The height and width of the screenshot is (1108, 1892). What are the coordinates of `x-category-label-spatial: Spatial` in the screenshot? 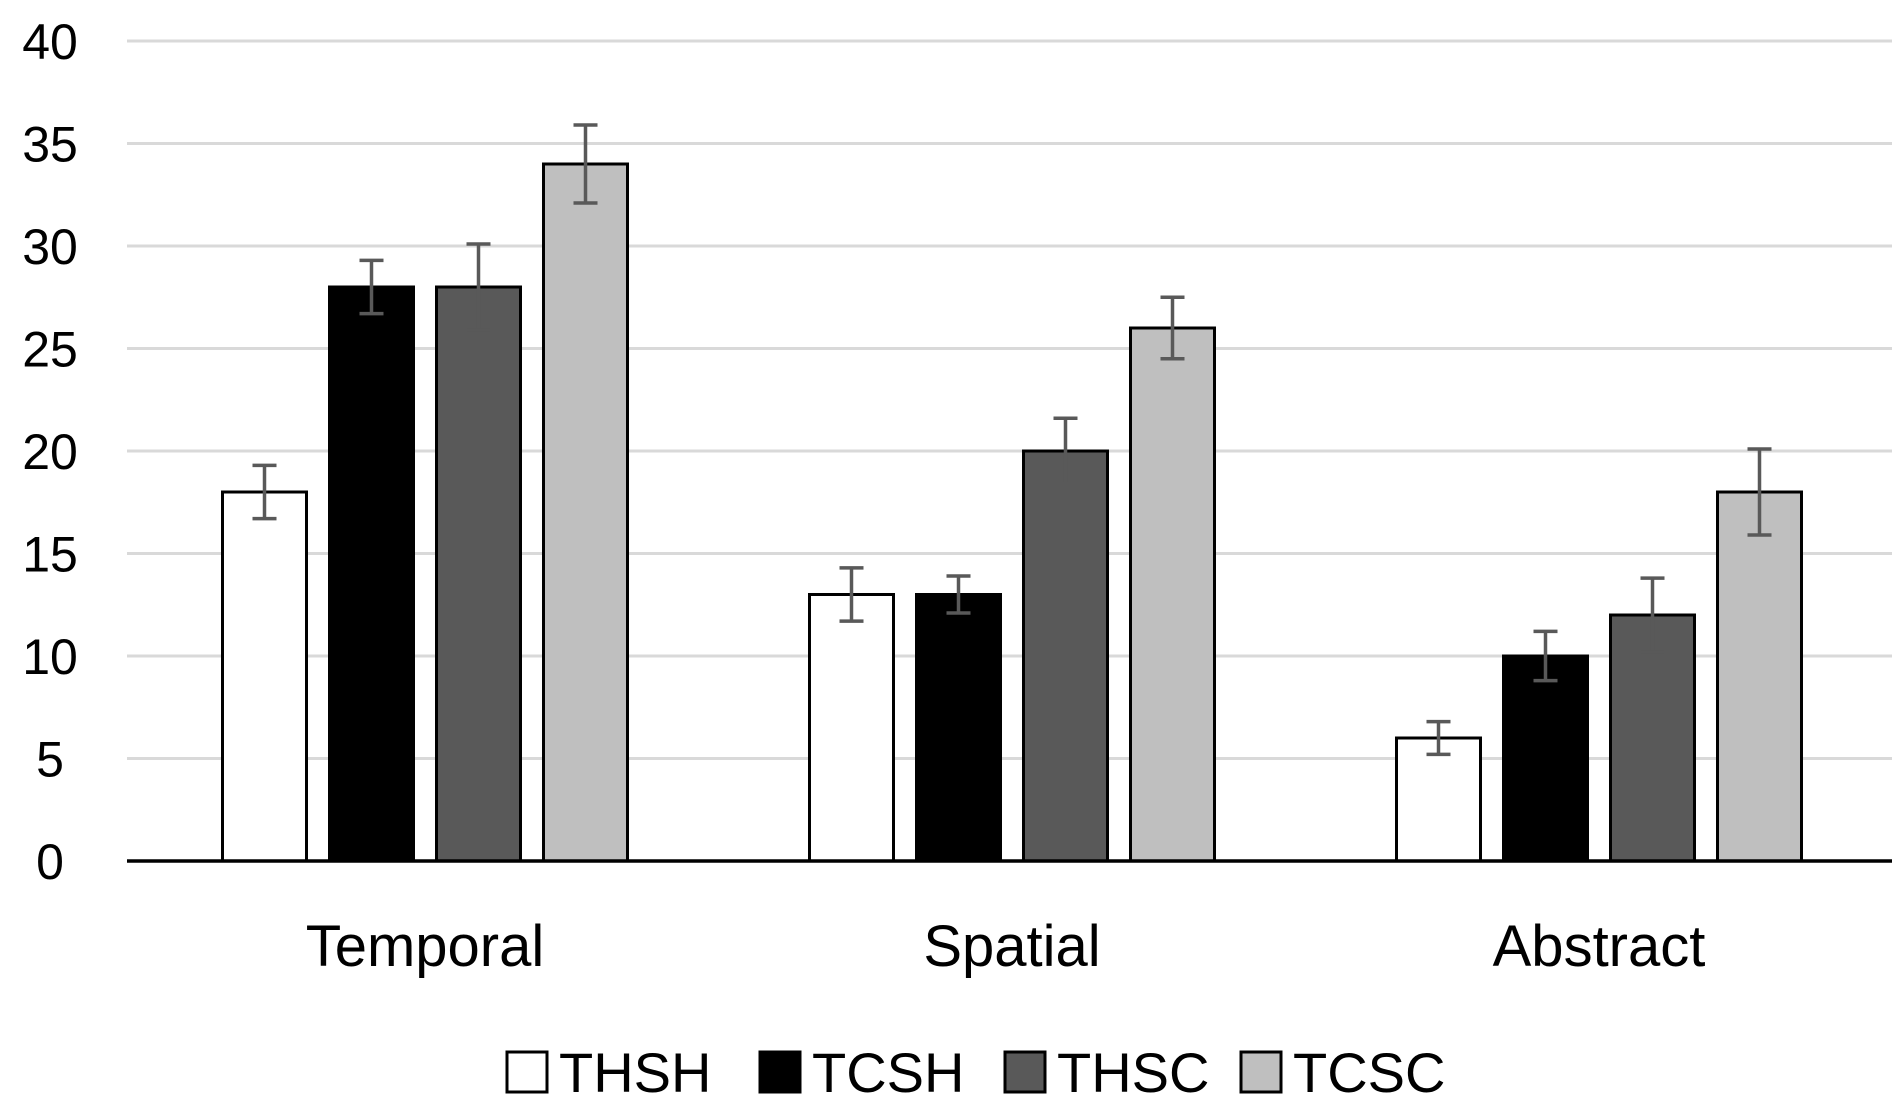 It's located at (1011, 946).